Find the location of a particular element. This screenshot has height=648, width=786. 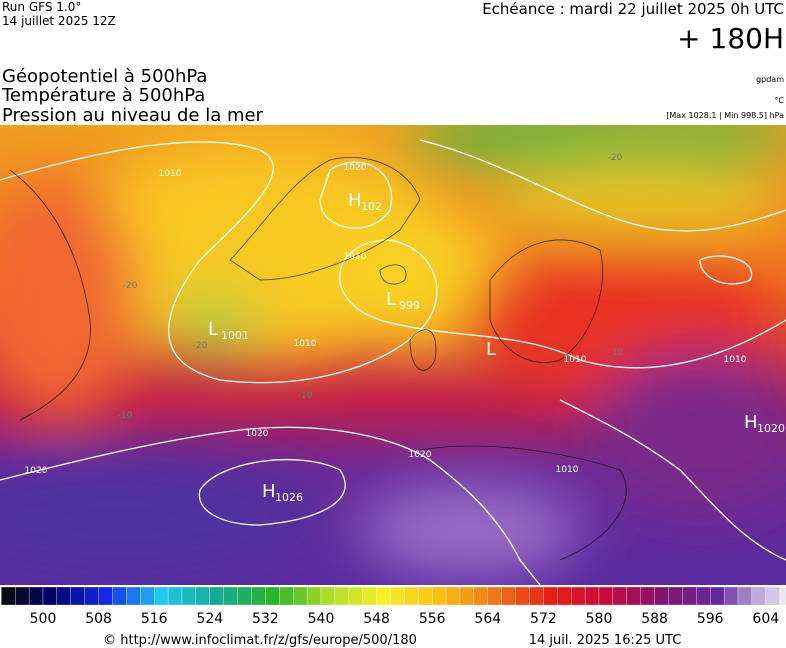

unit-label: gpdam is located at coordinates (770, 79).